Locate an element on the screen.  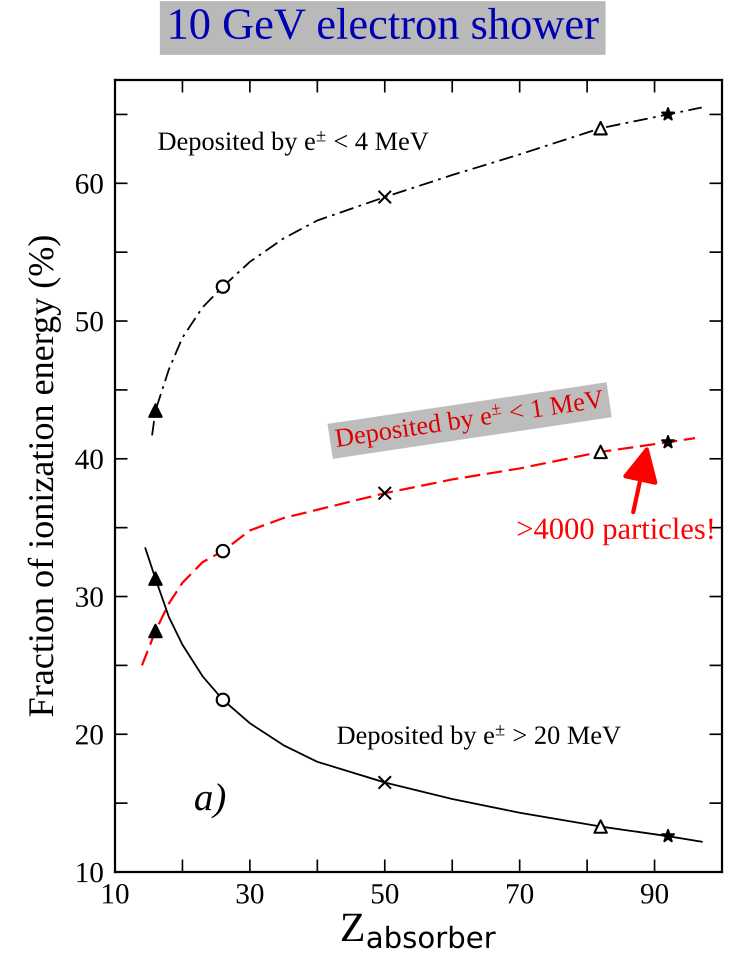
y-tick-label: 20 is located at coordinates (89, 734).